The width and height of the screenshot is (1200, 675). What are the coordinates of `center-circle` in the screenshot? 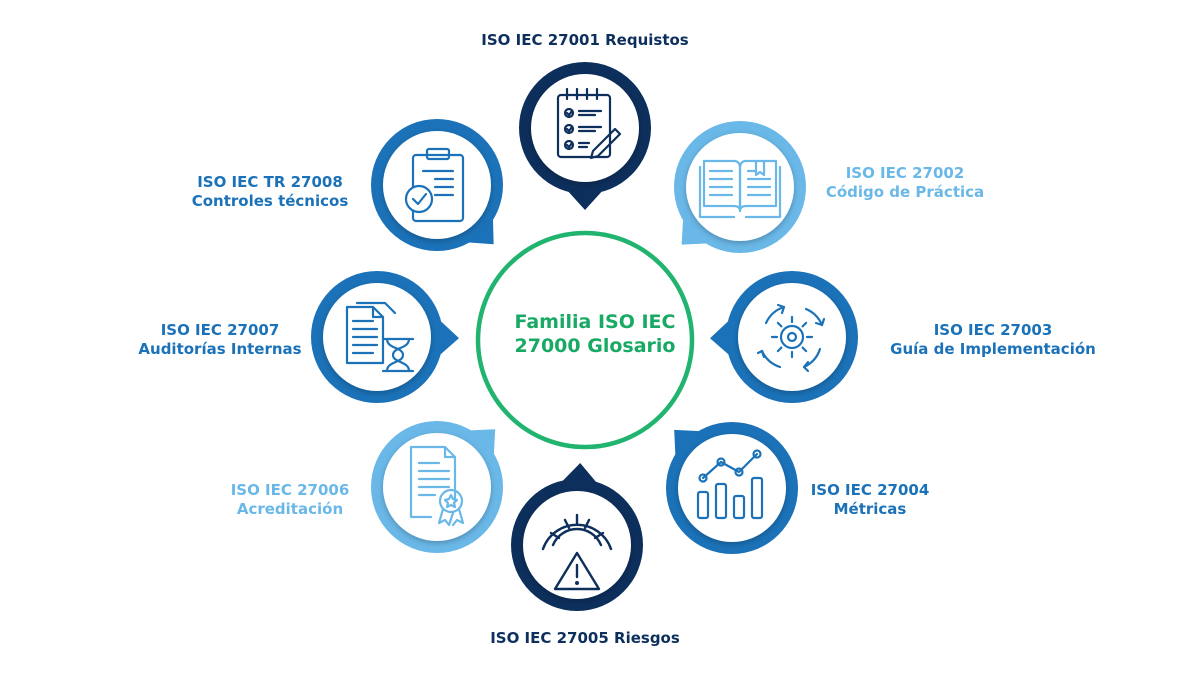 It's located at (585, 340).